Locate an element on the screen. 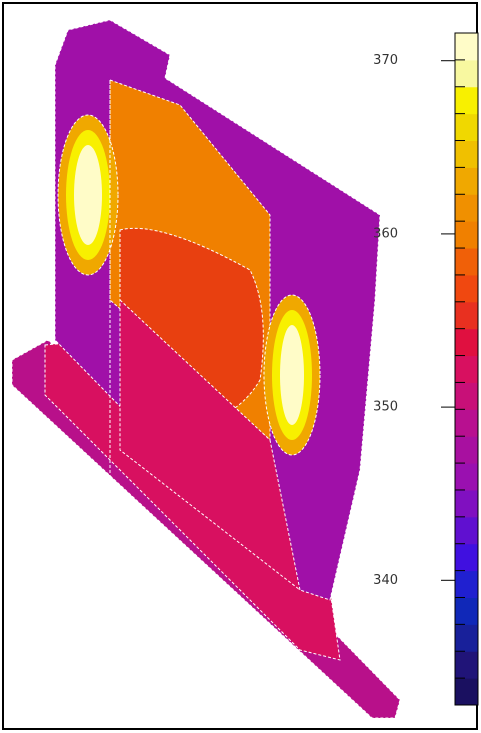  tick-label: 340 is located at coordinates (385, 580).